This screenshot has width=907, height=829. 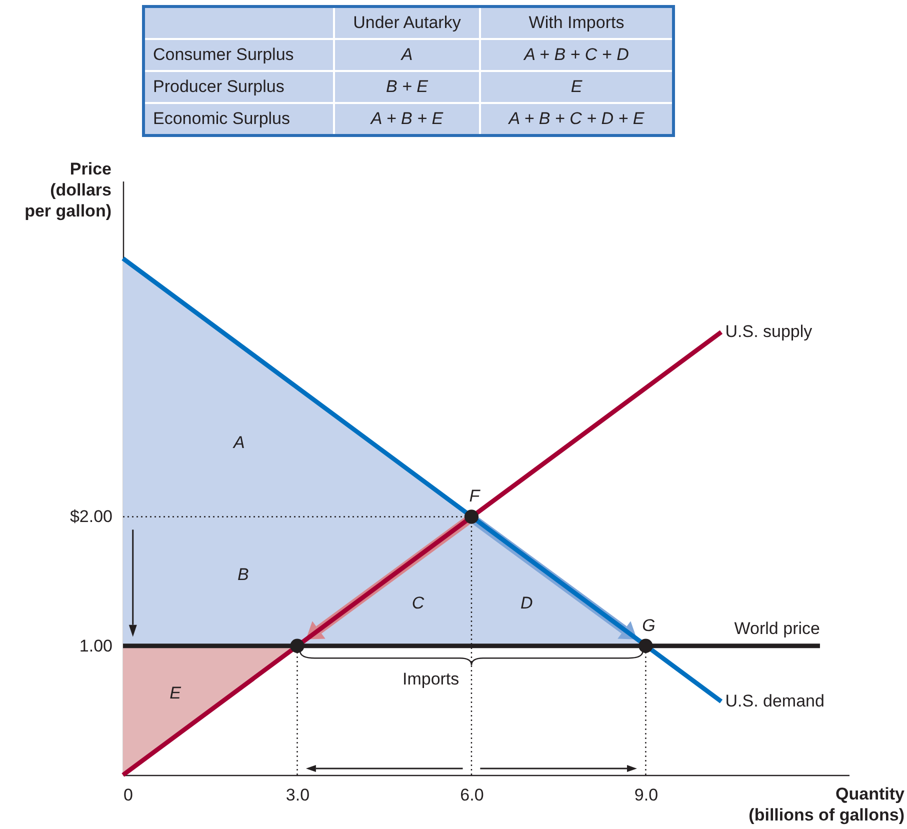 What do you see at coordinates (128, 795) in the screenshot?
I see `x-tick-label: 0` at bounding box center [128, 795].